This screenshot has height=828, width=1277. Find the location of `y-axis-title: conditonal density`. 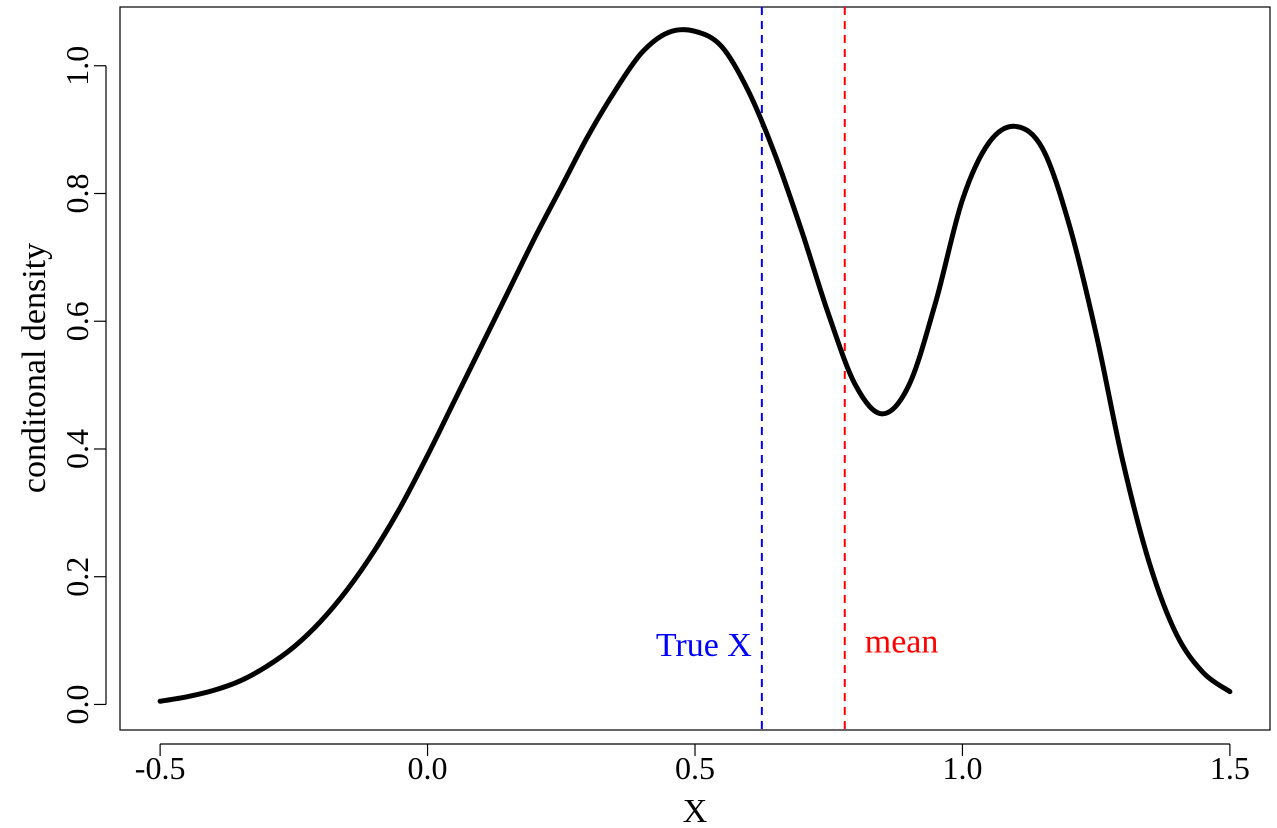

y-axis-title: conditonal density is located at coordinates (34, 368).